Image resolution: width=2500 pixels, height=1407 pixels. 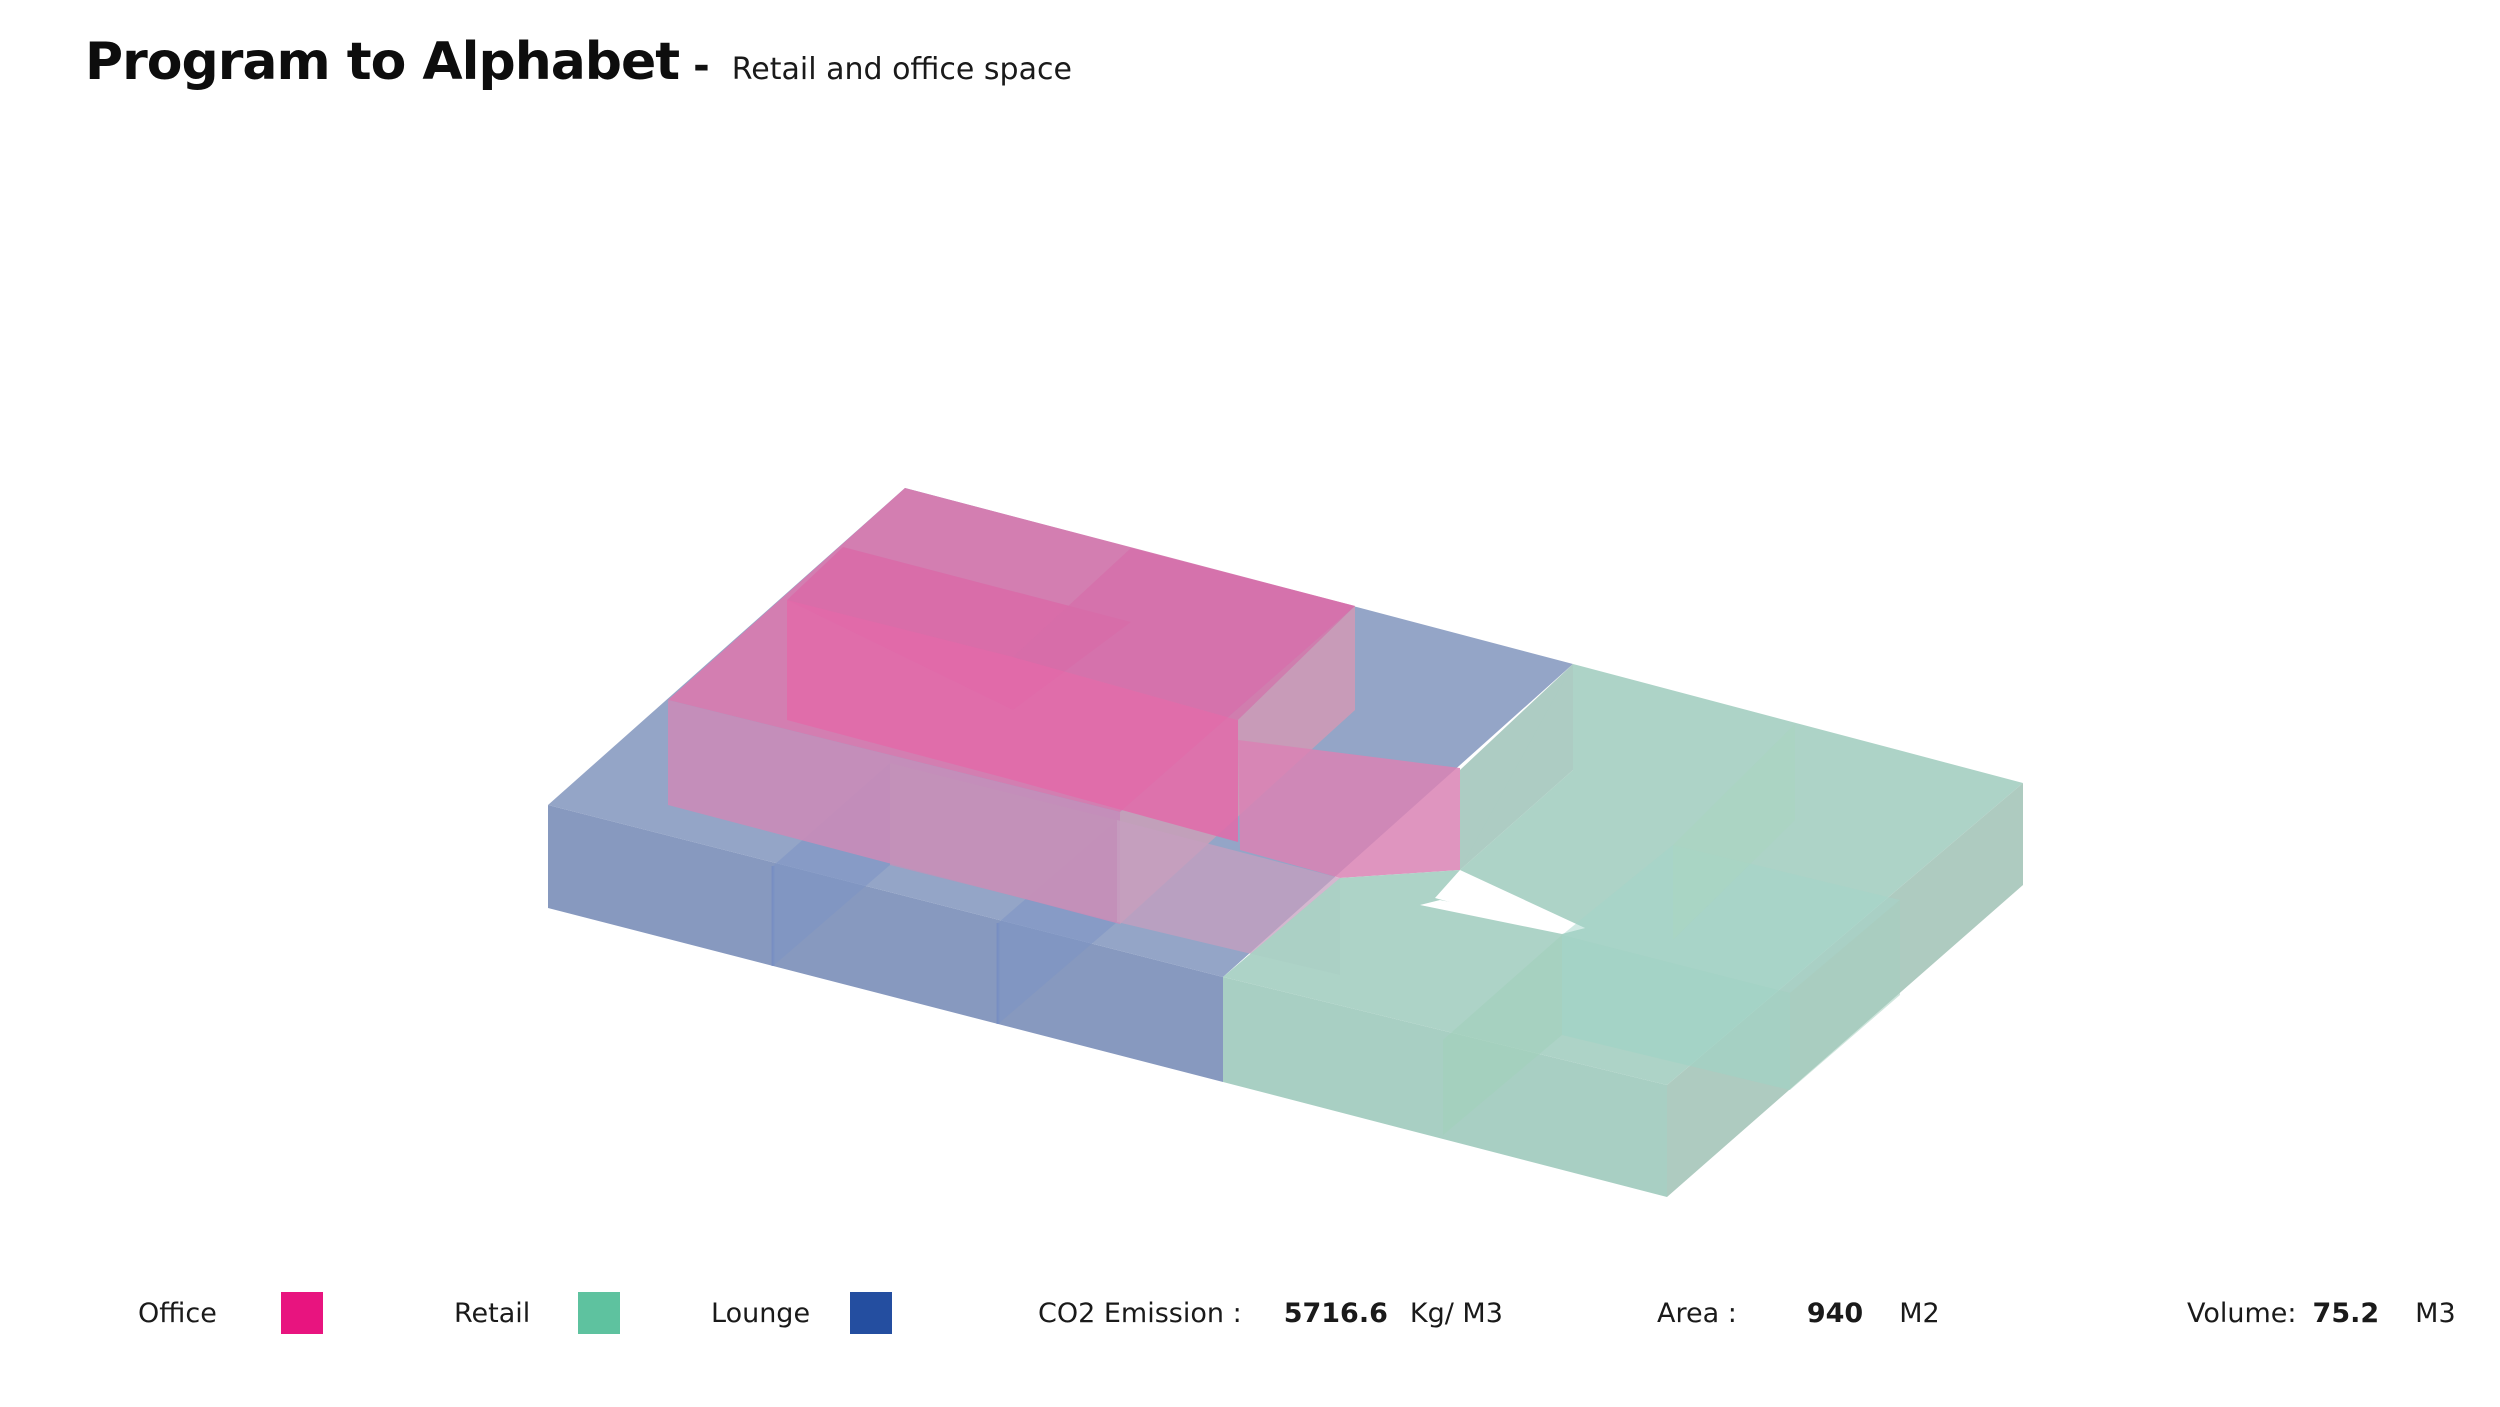 I want to click on legend-item-lounge: Lounge, so click(x=802, y=1313).